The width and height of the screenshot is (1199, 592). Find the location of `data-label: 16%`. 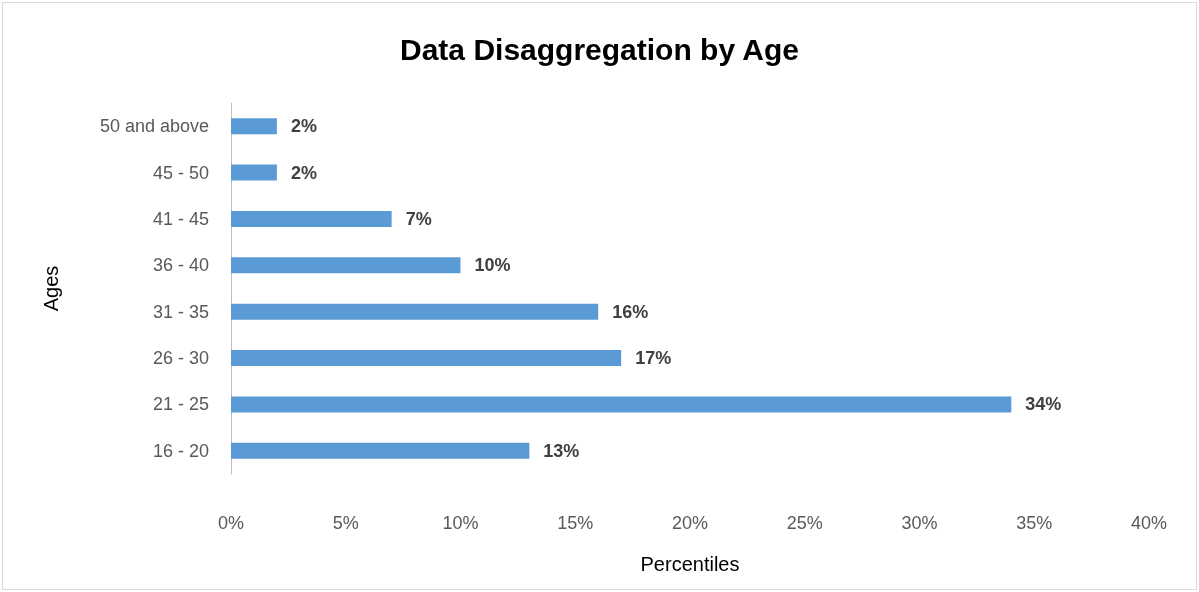

data-label: 16% is located at coordinates (630, 311).